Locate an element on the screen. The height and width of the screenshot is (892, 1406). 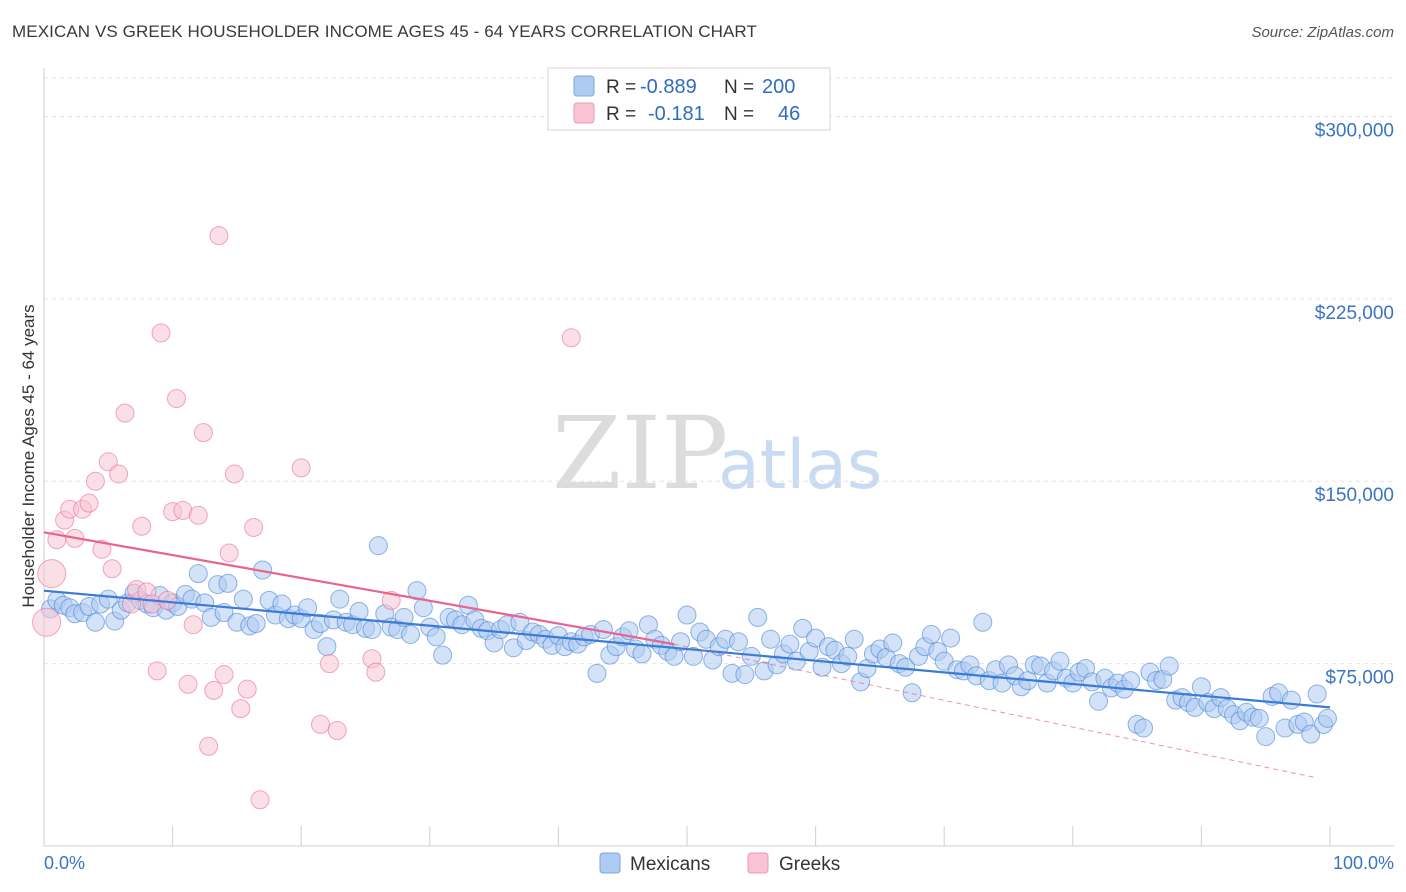
legend-swatch-mexicans is located at coordinates (584, 86).